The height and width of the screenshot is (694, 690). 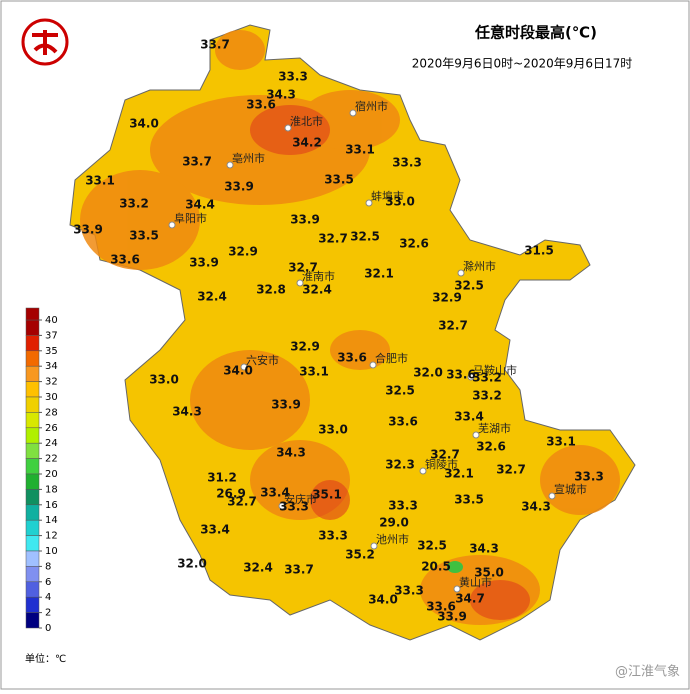 What do you see at coordinates (539, 251) in the screenshot?
I see `temperature: 31.5` at bounding box center [539, 251].